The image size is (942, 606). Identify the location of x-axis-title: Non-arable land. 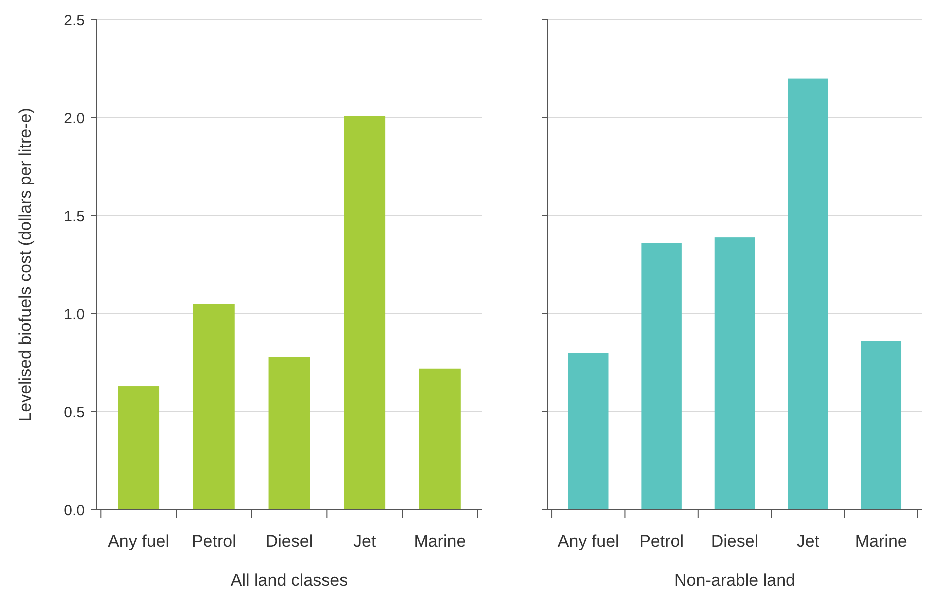
(735, 580).